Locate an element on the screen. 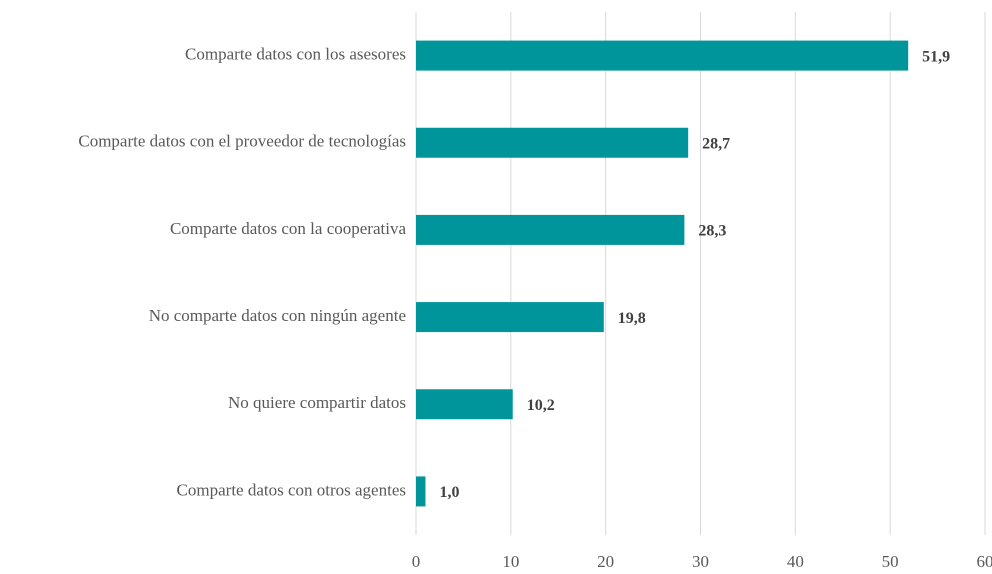 Image resolution: width=992 pixels, height=574 pixels. data-label: 28,7 is located at coordinates (716, 143).